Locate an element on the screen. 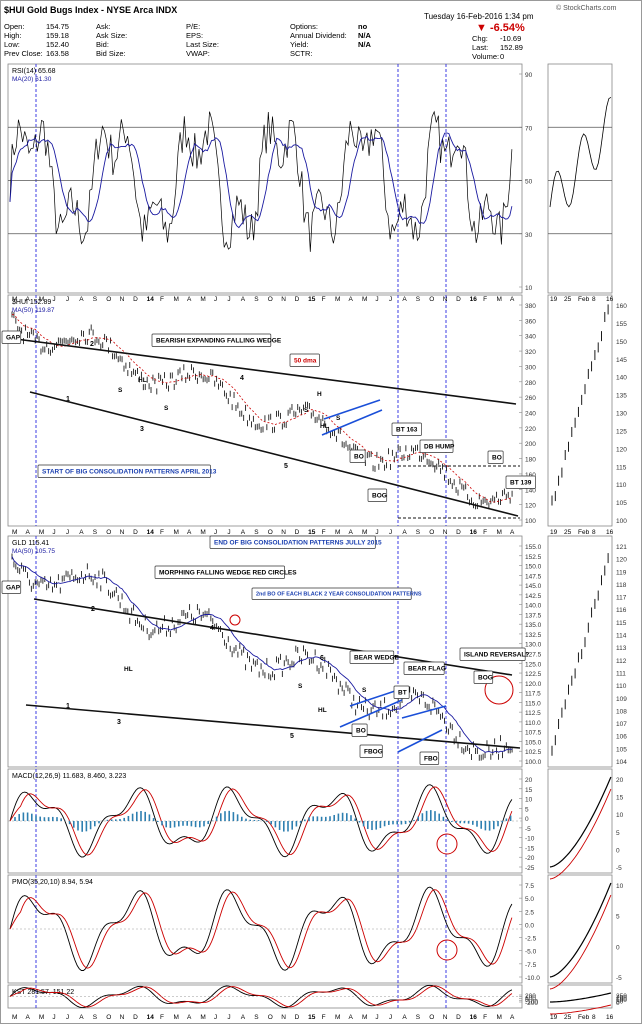 Image resolution: width=642 pixels, height=1024 pixels. inset-tick-label: 107 is located at coordinates (621, 724).